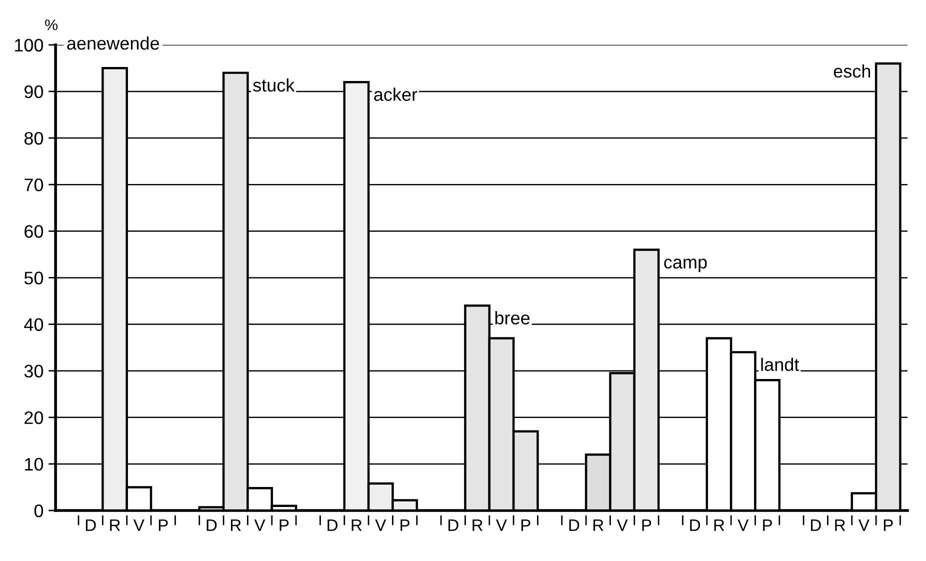 This screenshot has width=926, height=561. I want to click on annotation: bree, so click(512, 317).